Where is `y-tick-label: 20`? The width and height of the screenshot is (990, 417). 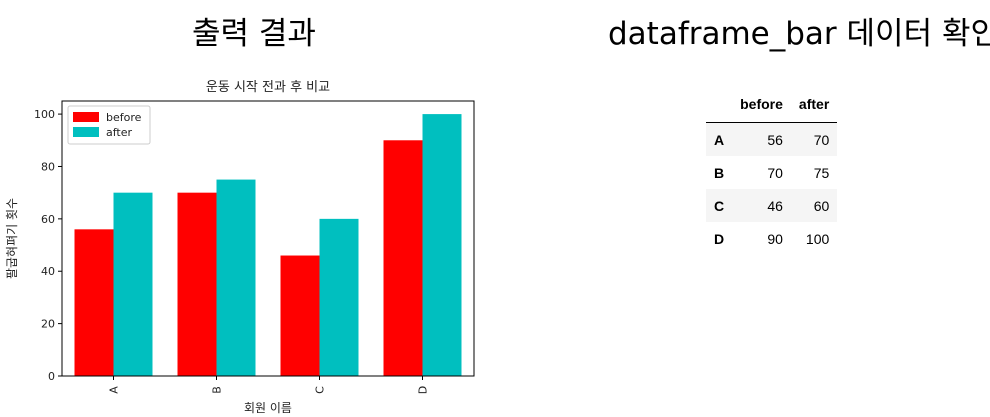
y-tick-label: 20 is located at coordinates (48, 324).